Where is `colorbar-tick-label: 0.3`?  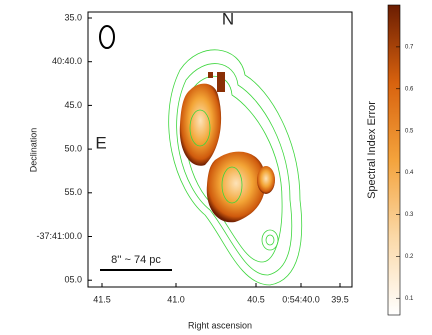
colorbar-tick-label: 0.3 is located at coordinates (409, 215).